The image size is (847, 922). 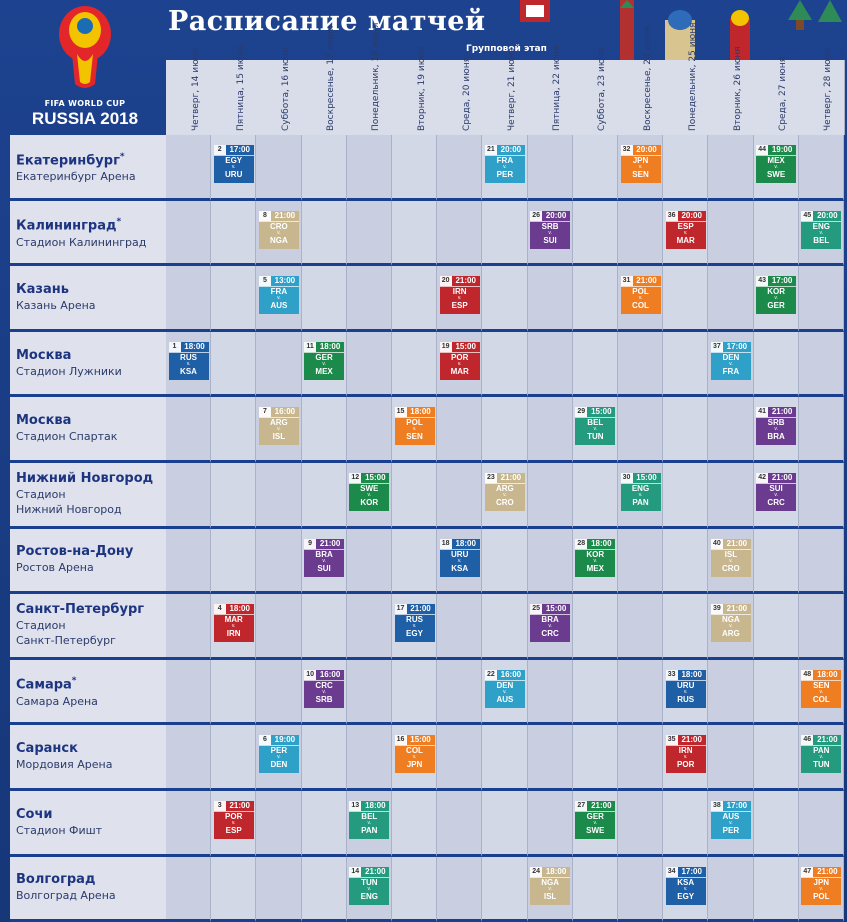 What do you see at coordinates (278, 229) in the screenshot?
I see `match-card: 8 21:00 CRO v. NGA` at bounding box center [278, 229].